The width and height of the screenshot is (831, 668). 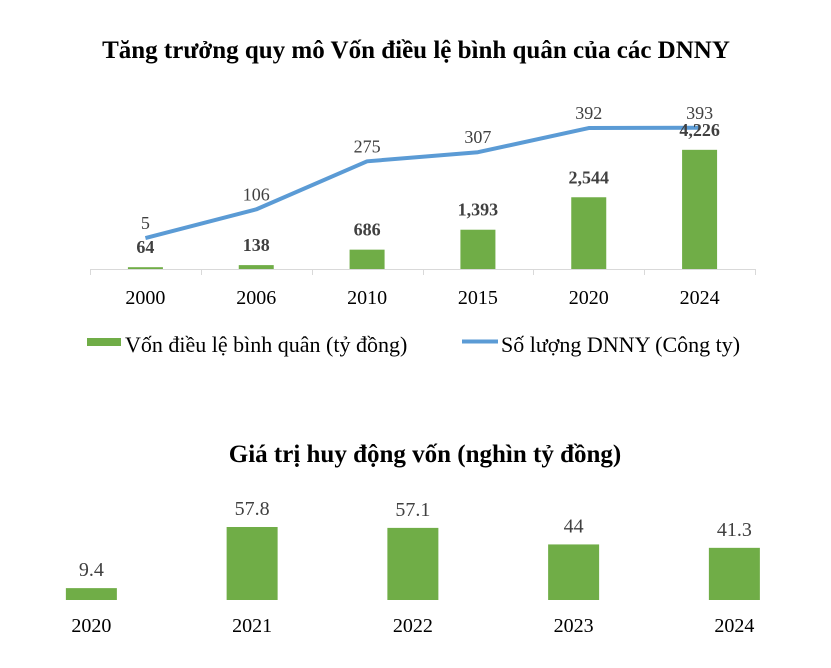 What do you see at coordinates (620, 344) in the screenshot?
I see `legend-label: Số lượng DNNY (Công ty)` at bounding box center [620, 344].